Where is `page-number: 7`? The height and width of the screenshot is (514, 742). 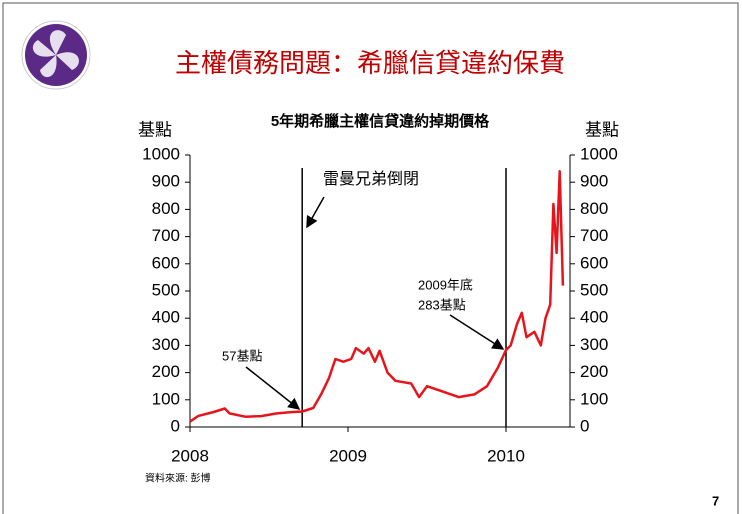 page-number: 7 is located at coordinates (715, 500).